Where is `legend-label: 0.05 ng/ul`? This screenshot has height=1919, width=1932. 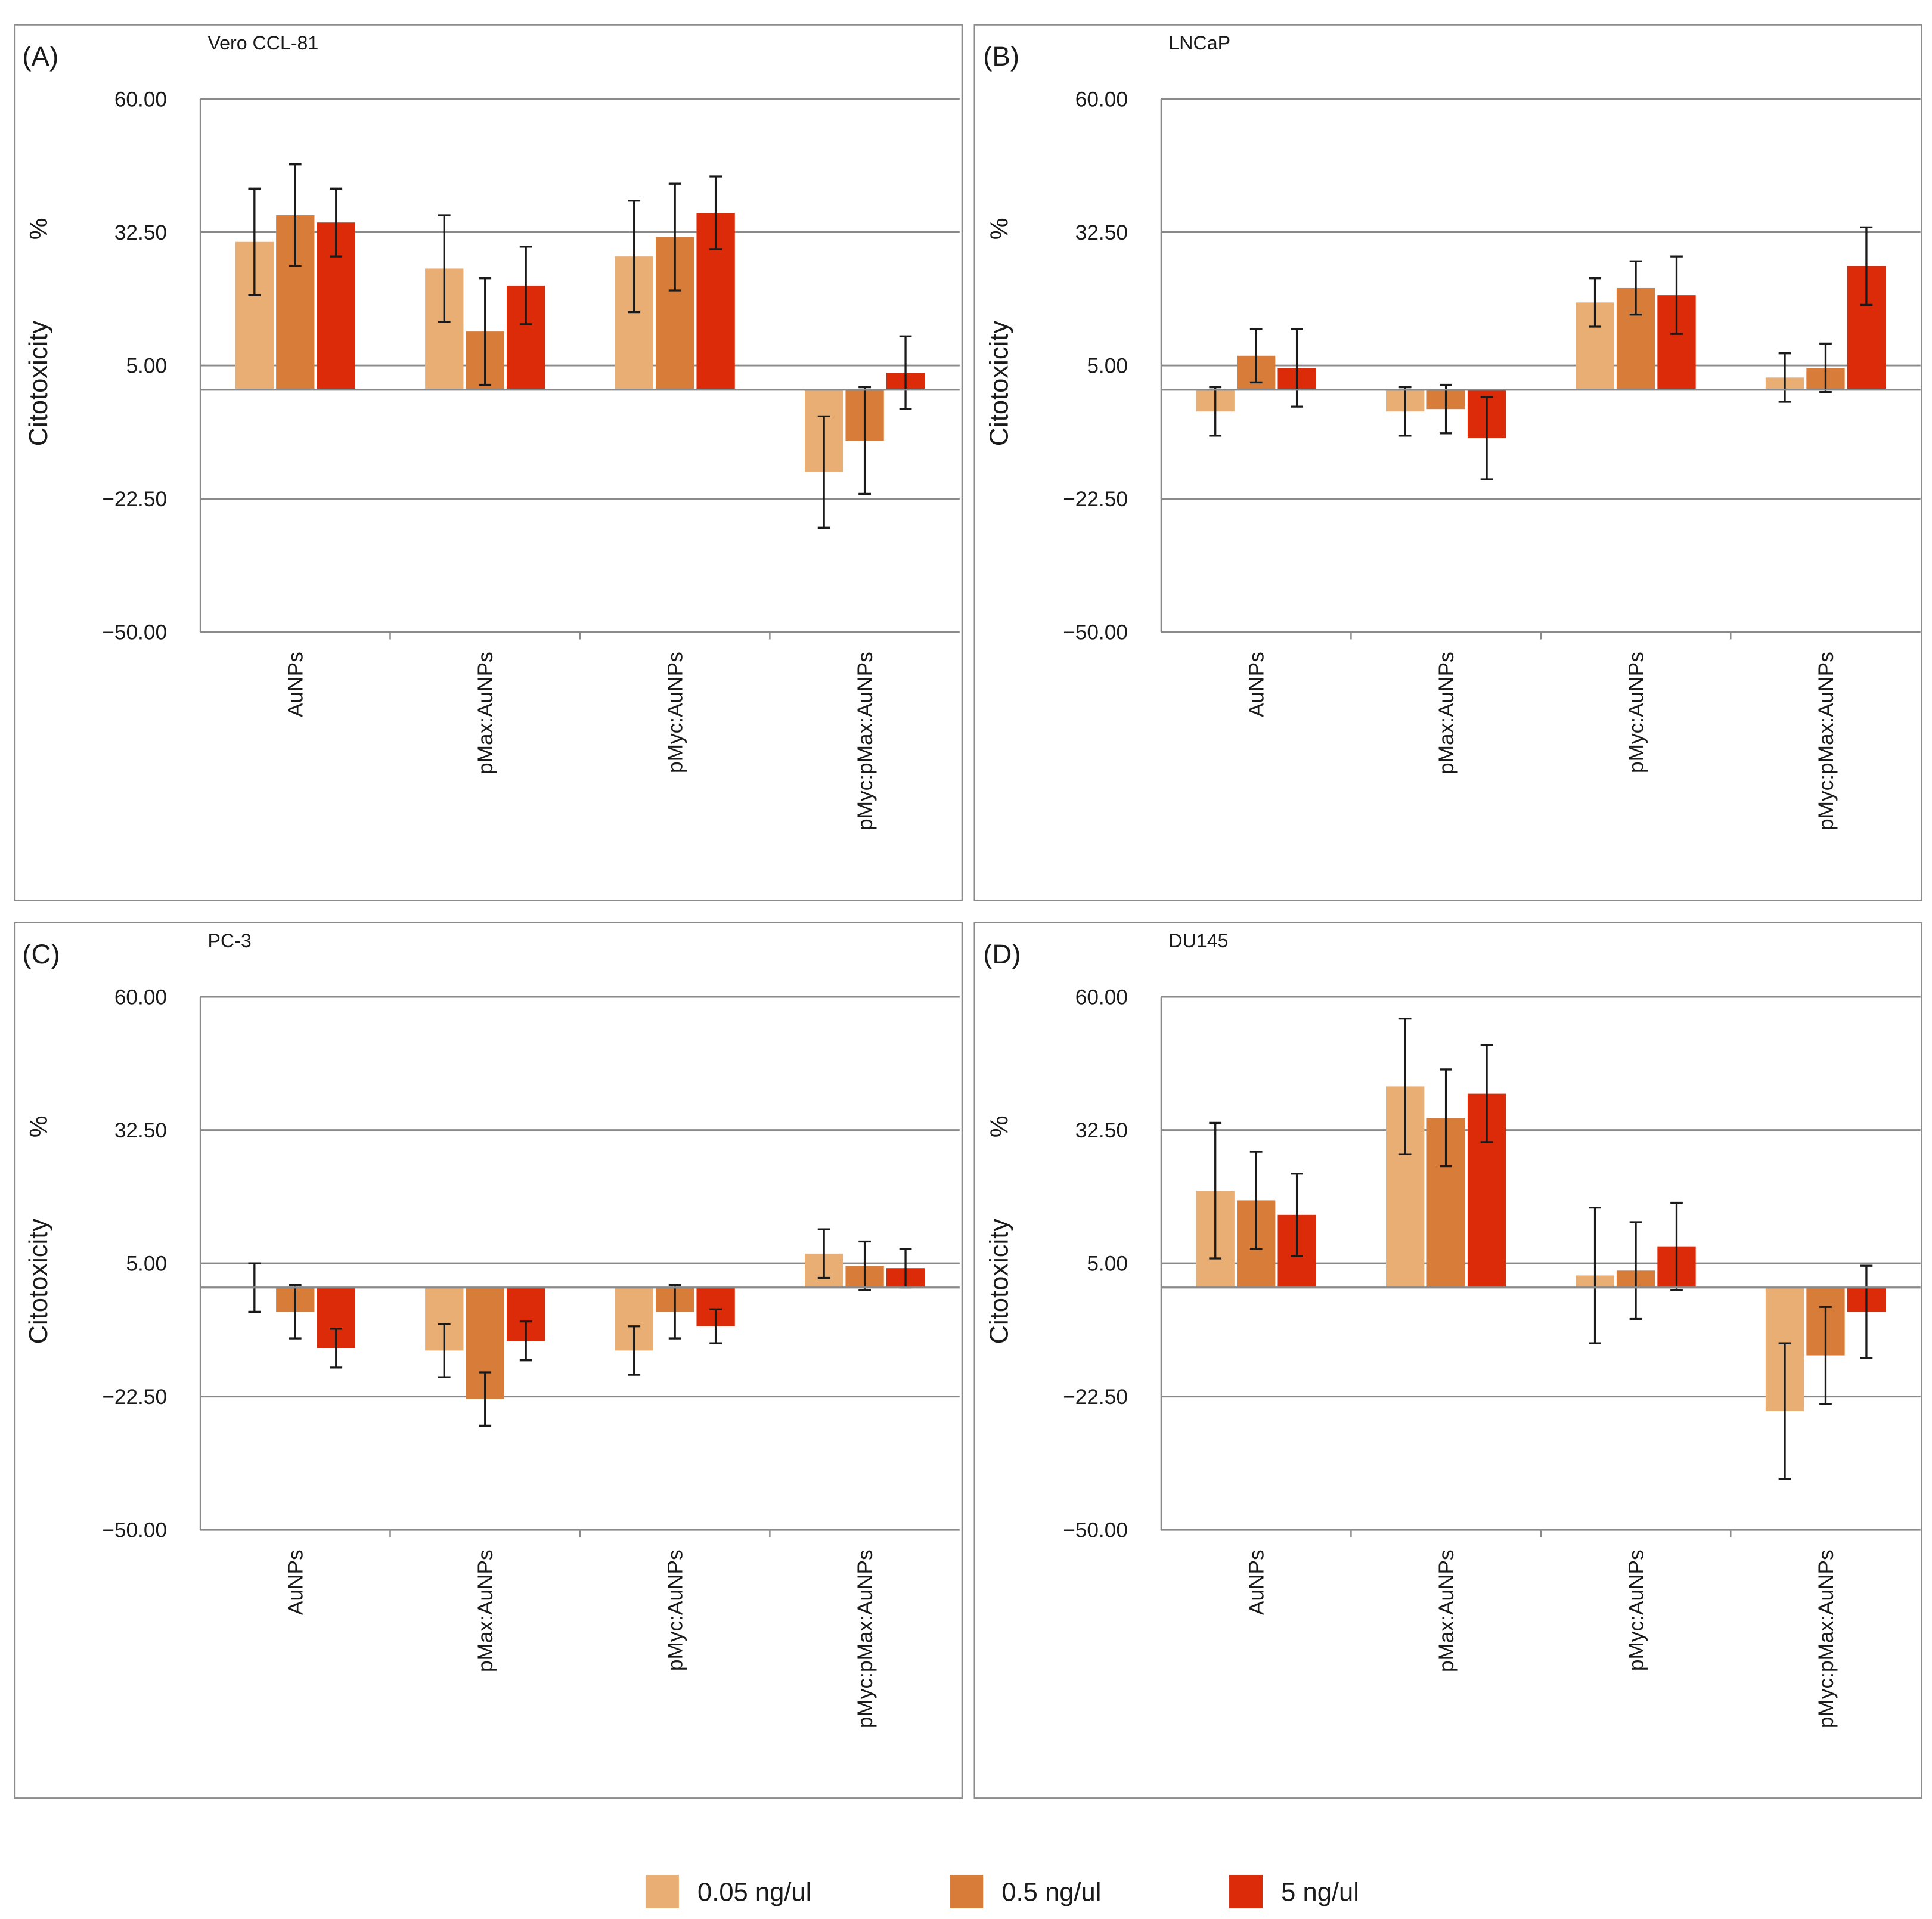 legend-label: 0.05 ng/ul is located at coordinates (754, 1893).